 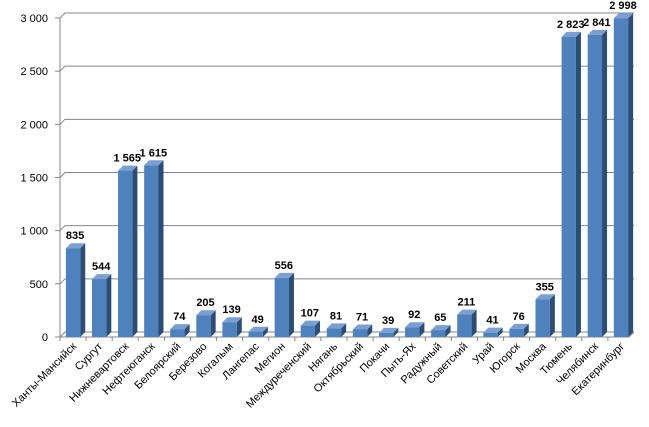 I want to click on value-label: 107, so click(x=310, y=314).